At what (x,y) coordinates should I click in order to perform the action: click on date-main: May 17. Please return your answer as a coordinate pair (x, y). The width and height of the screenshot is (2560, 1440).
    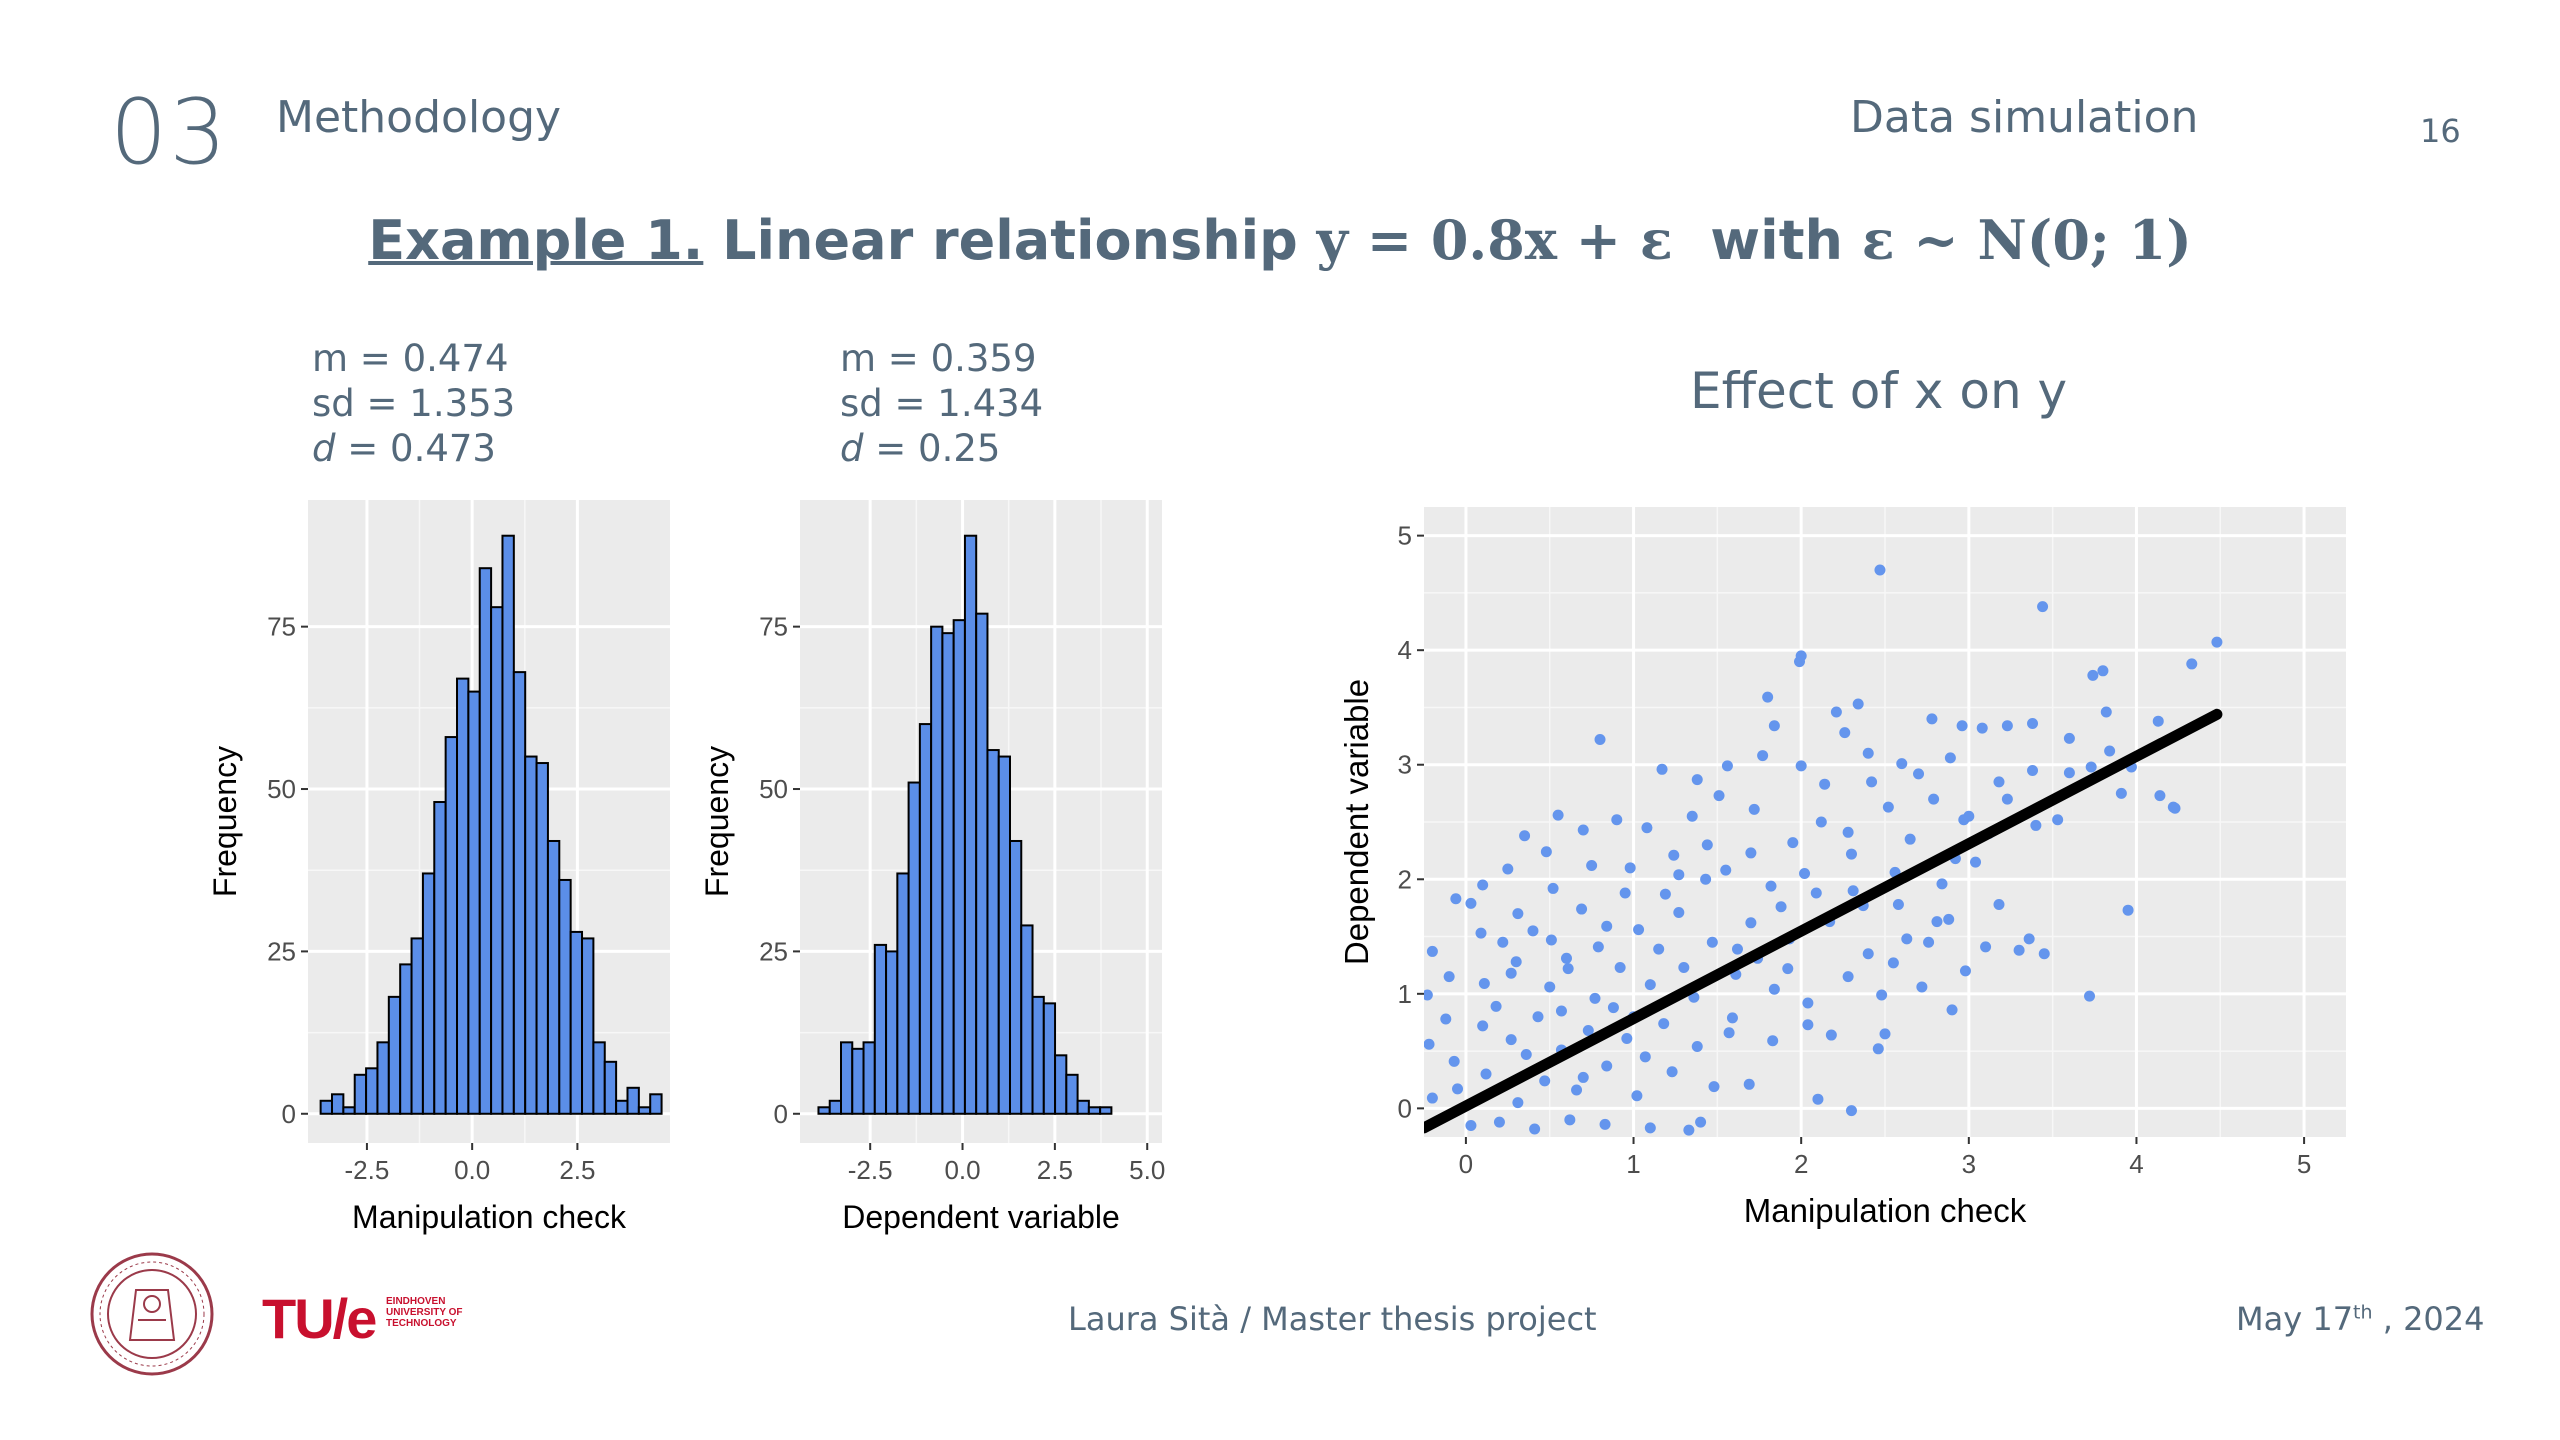
    Looking at the image, I should click on (2295, 1319).